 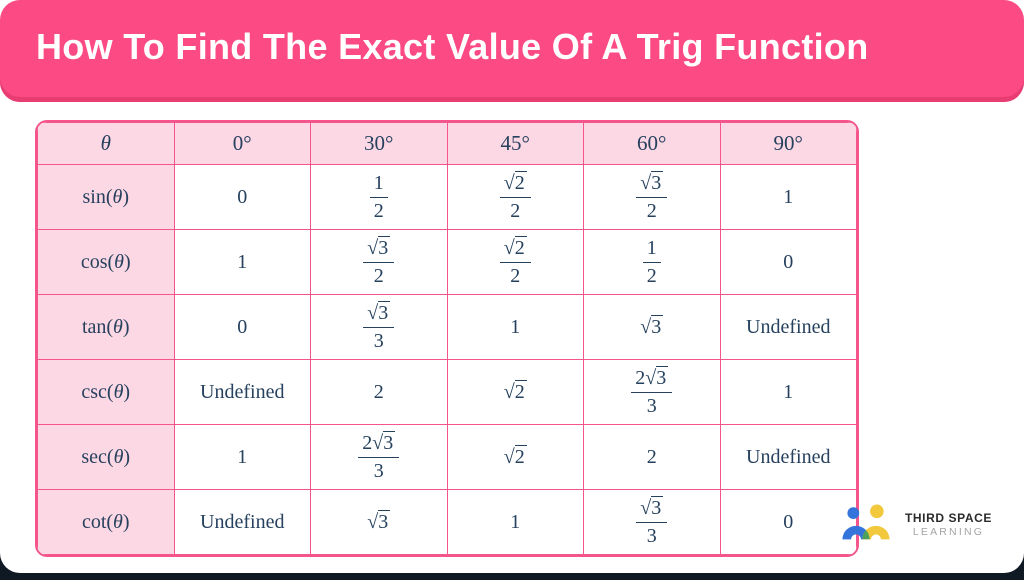 I want to click on table-row: csc(θ) Undefined 2 √2 2√3 3 1, so click(x=447, y=392).